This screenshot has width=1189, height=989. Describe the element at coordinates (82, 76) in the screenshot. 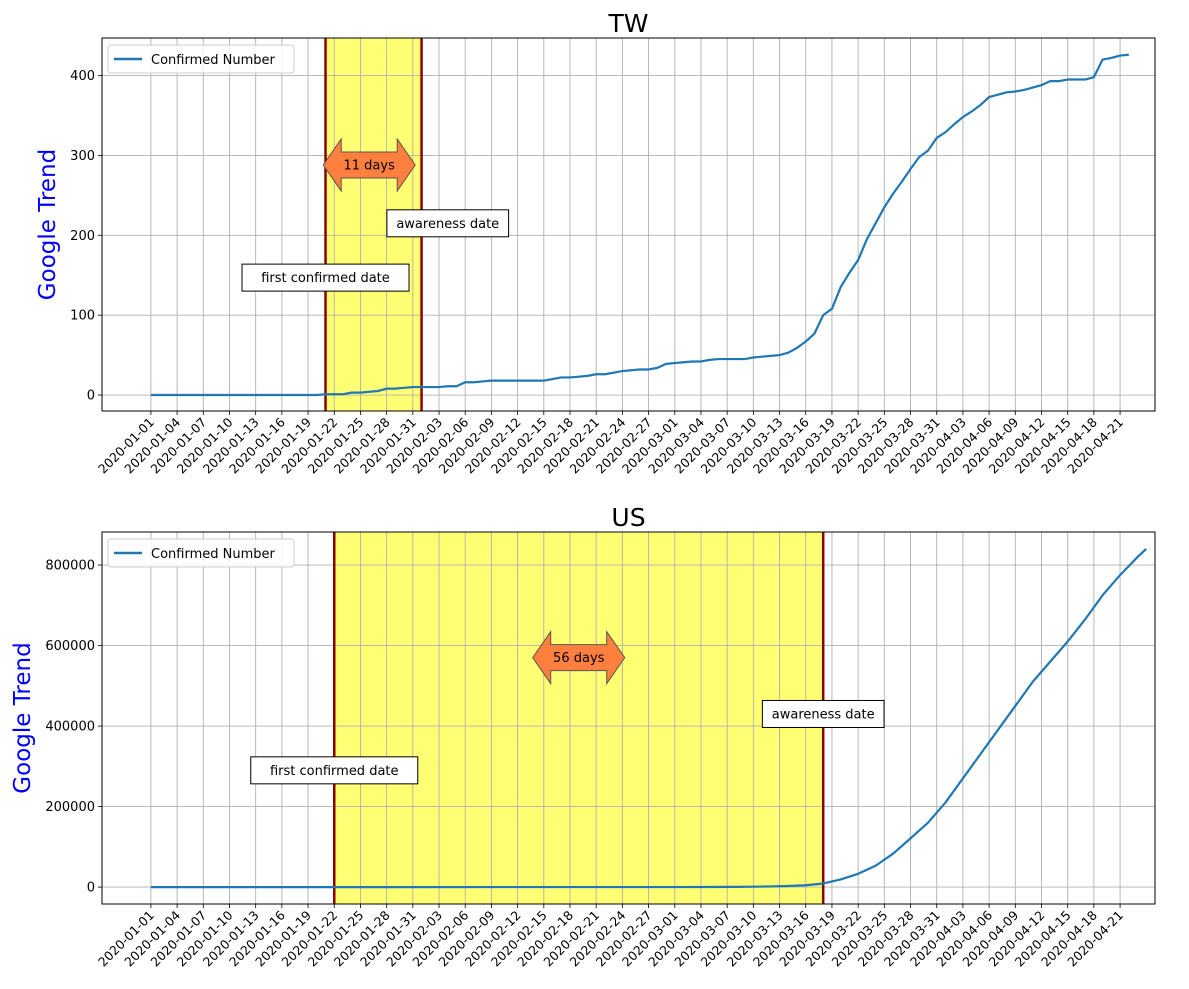

I see `y-tick-label: 400` at that location.